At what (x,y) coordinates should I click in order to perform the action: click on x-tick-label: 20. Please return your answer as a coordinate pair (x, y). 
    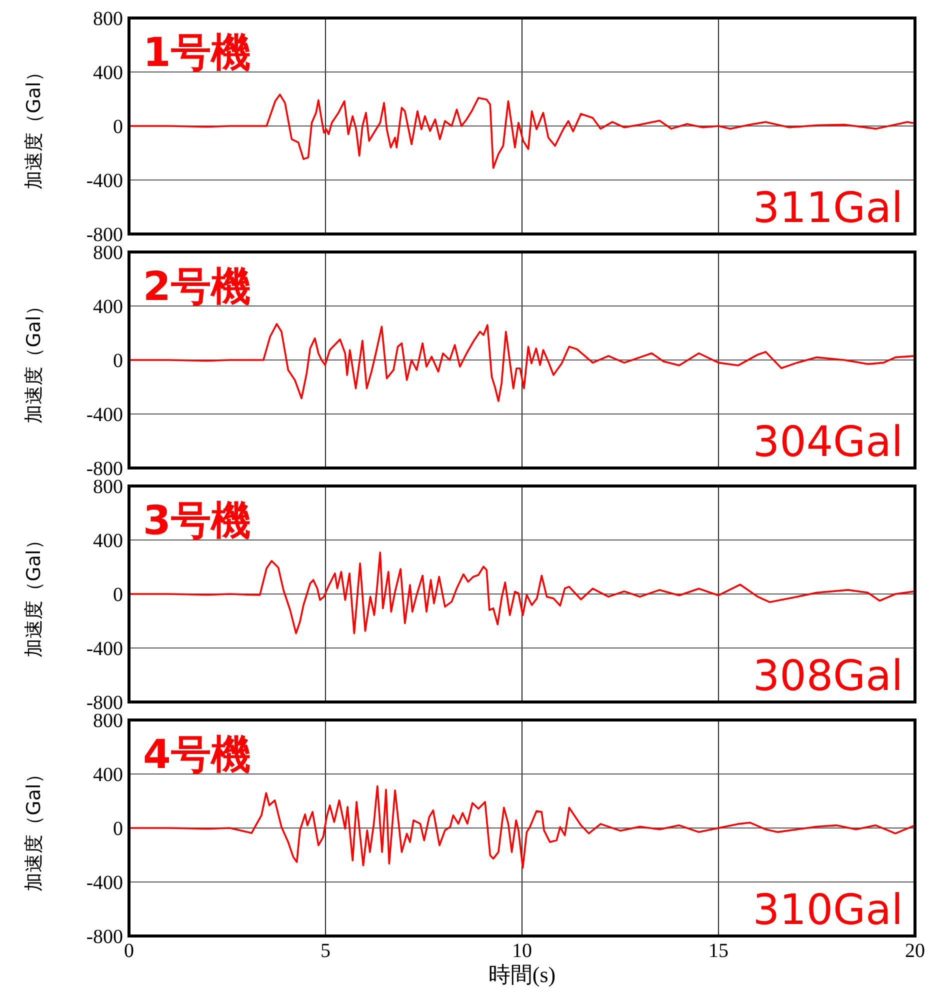
    Looking at the image, I should click on (915, 951).